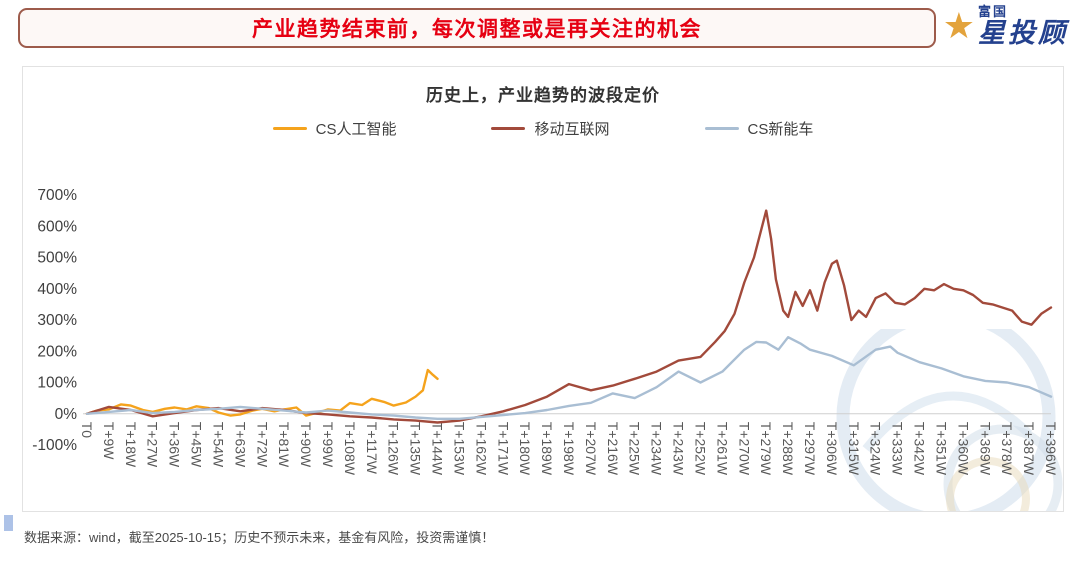 This screenshot has height=561, width=1080. I want to click on corner-decoration, so click(8, 523).